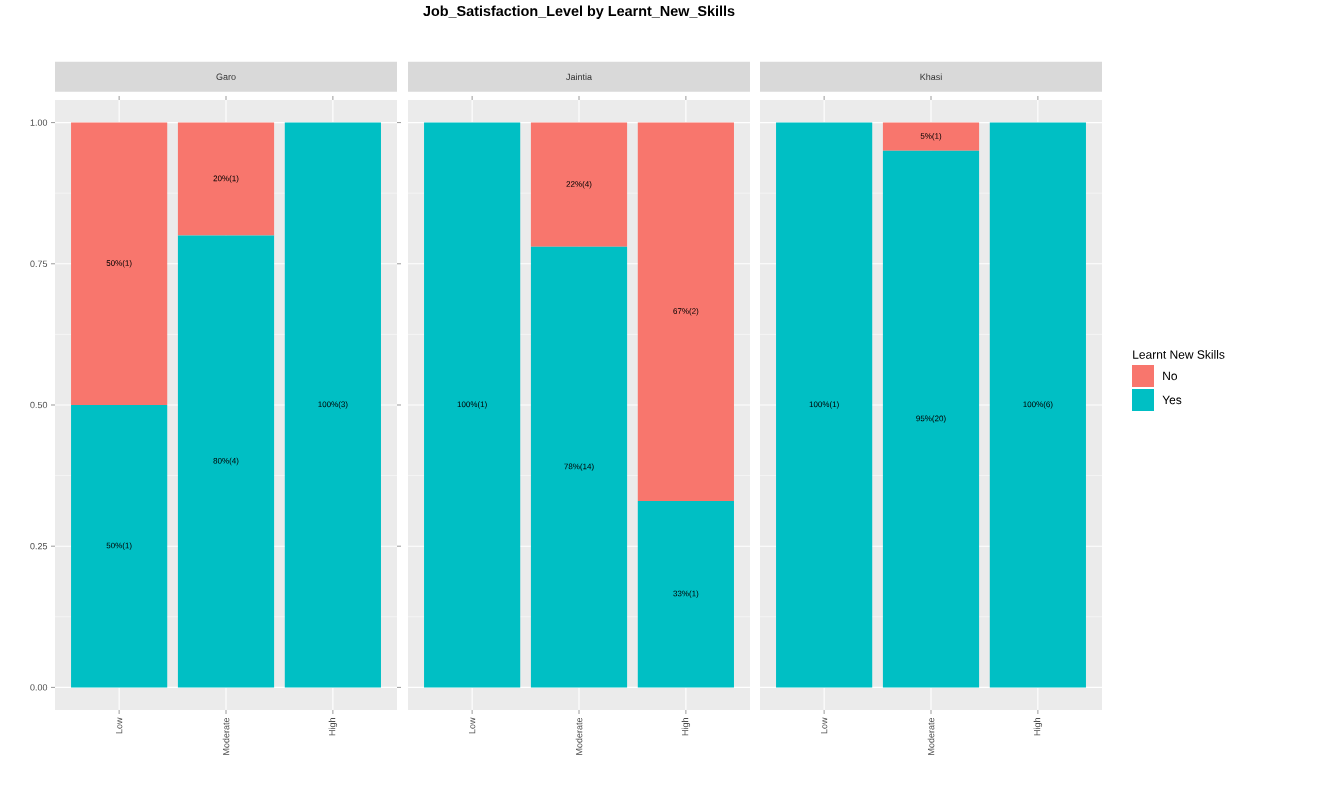 This screenshot has width=1317, height=792. What do you see at coordinates (579, 12) in the screenshot?
I see `chart-title: Job_Satisfaction_Level by Learnt_New_Skills` at bounding box center [579, 12].